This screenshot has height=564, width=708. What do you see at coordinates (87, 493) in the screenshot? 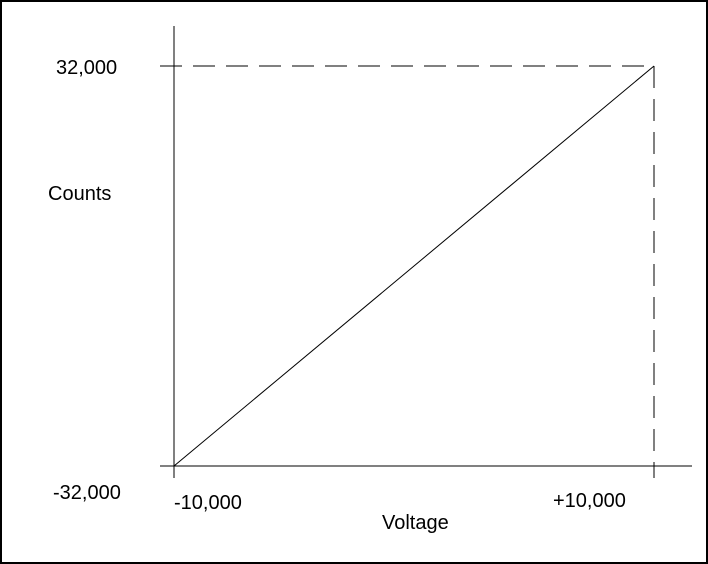
I see `y-tick-label-min: -32,000` at bounding box center [87, 493].